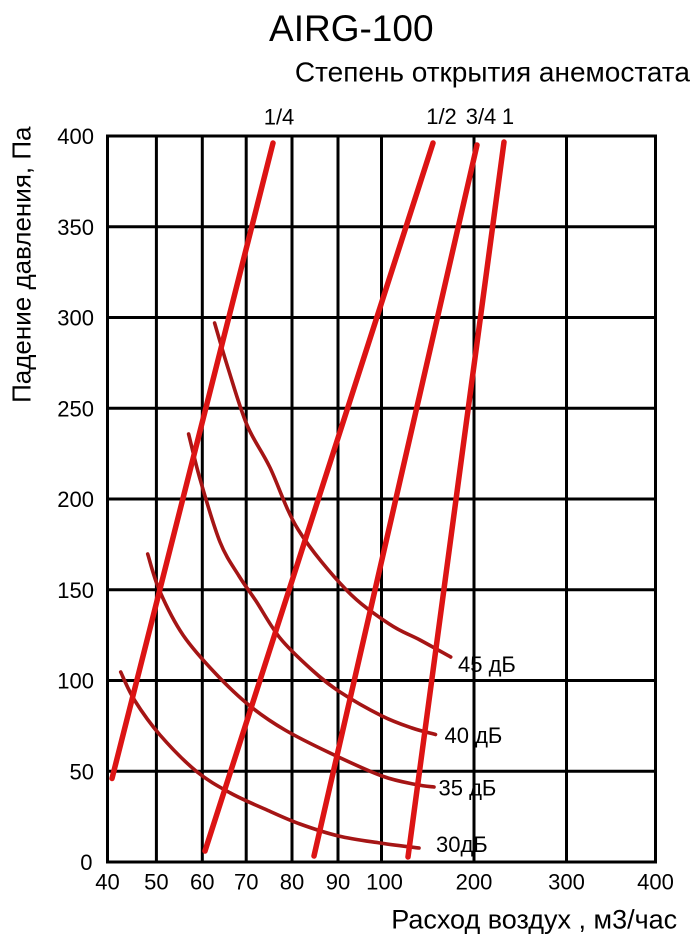 The width and height of the screenshot is (700, 950). What do you see at coordinates (22, 264) in the screenshot?
I see `svg-text: Падение давления, Па` at bounding box center [22, 264].